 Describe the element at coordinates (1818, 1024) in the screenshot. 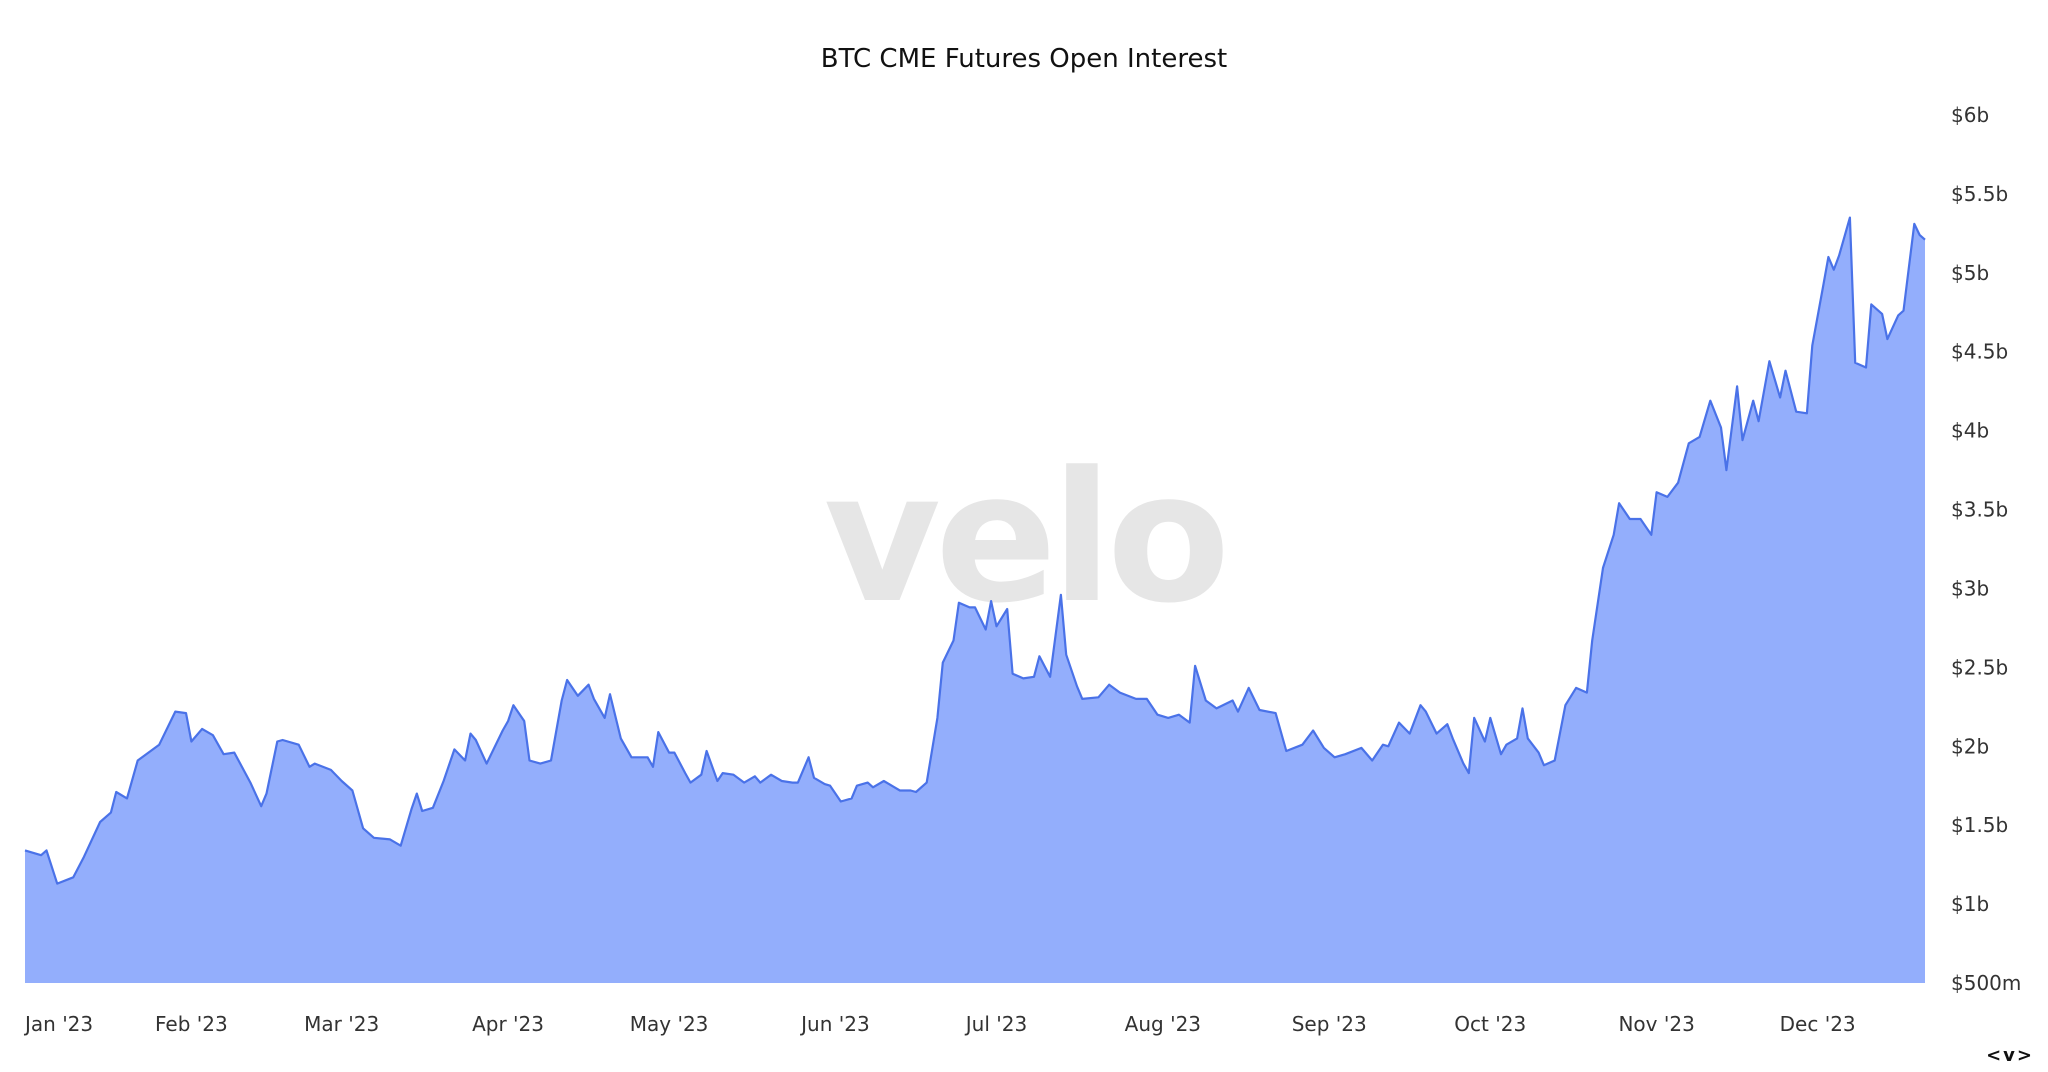

I see `x-tick-label: Dec '23` at that location.